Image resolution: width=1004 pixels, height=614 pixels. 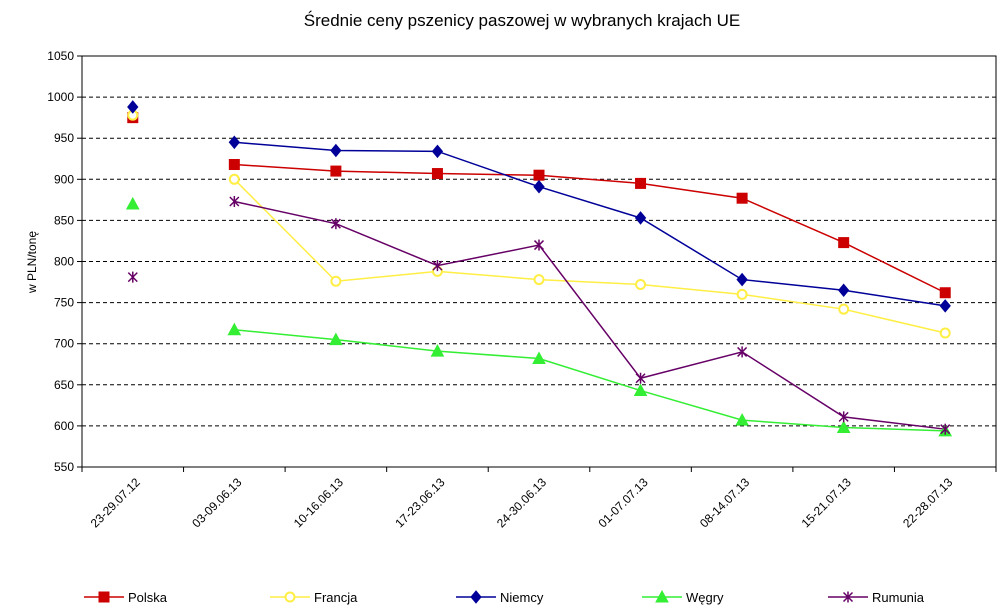 I want to click on y-axis-label: w PLN/tonę, so click(x=32, y=262).